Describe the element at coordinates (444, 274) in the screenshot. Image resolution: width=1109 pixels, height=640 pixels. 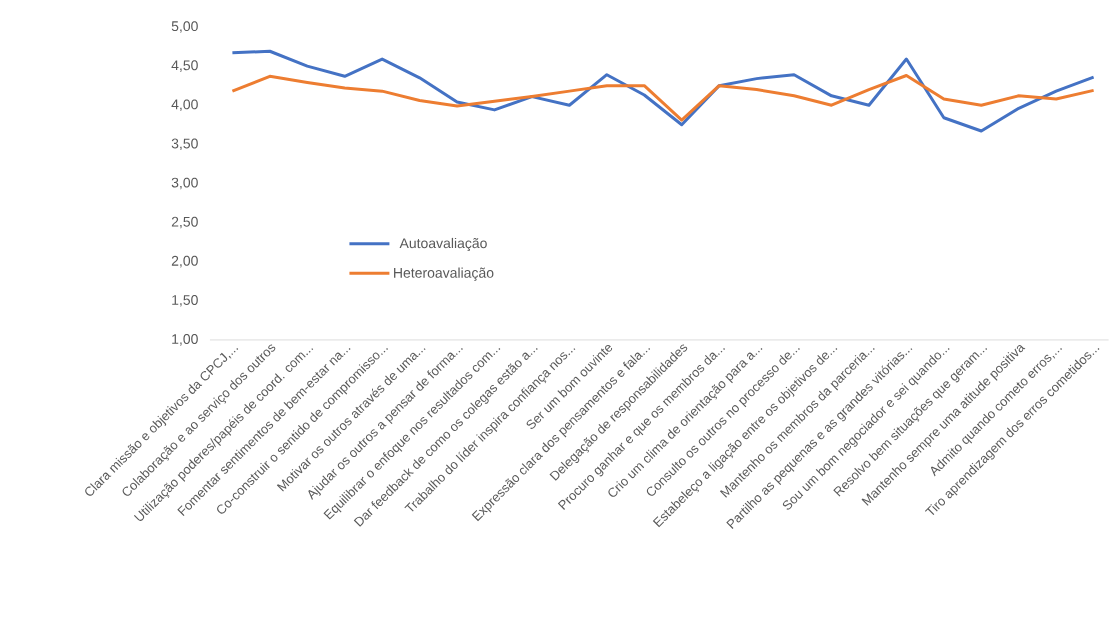
I see `legend-label: Heteroavaliação` at that location.